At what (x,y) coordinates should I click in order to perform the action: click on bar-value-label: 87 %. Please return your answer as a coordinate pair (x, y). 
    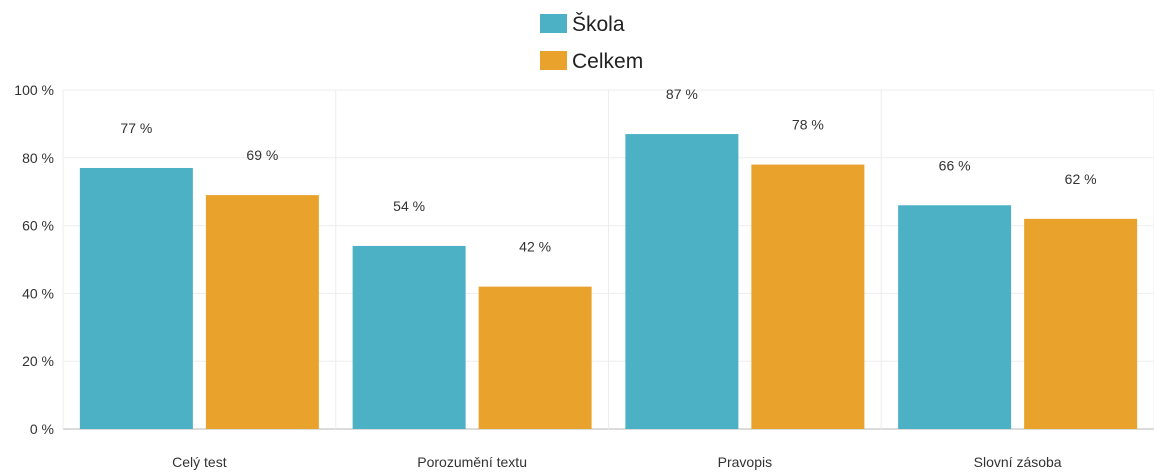
    Looking at the image, I should click on (682, 94).